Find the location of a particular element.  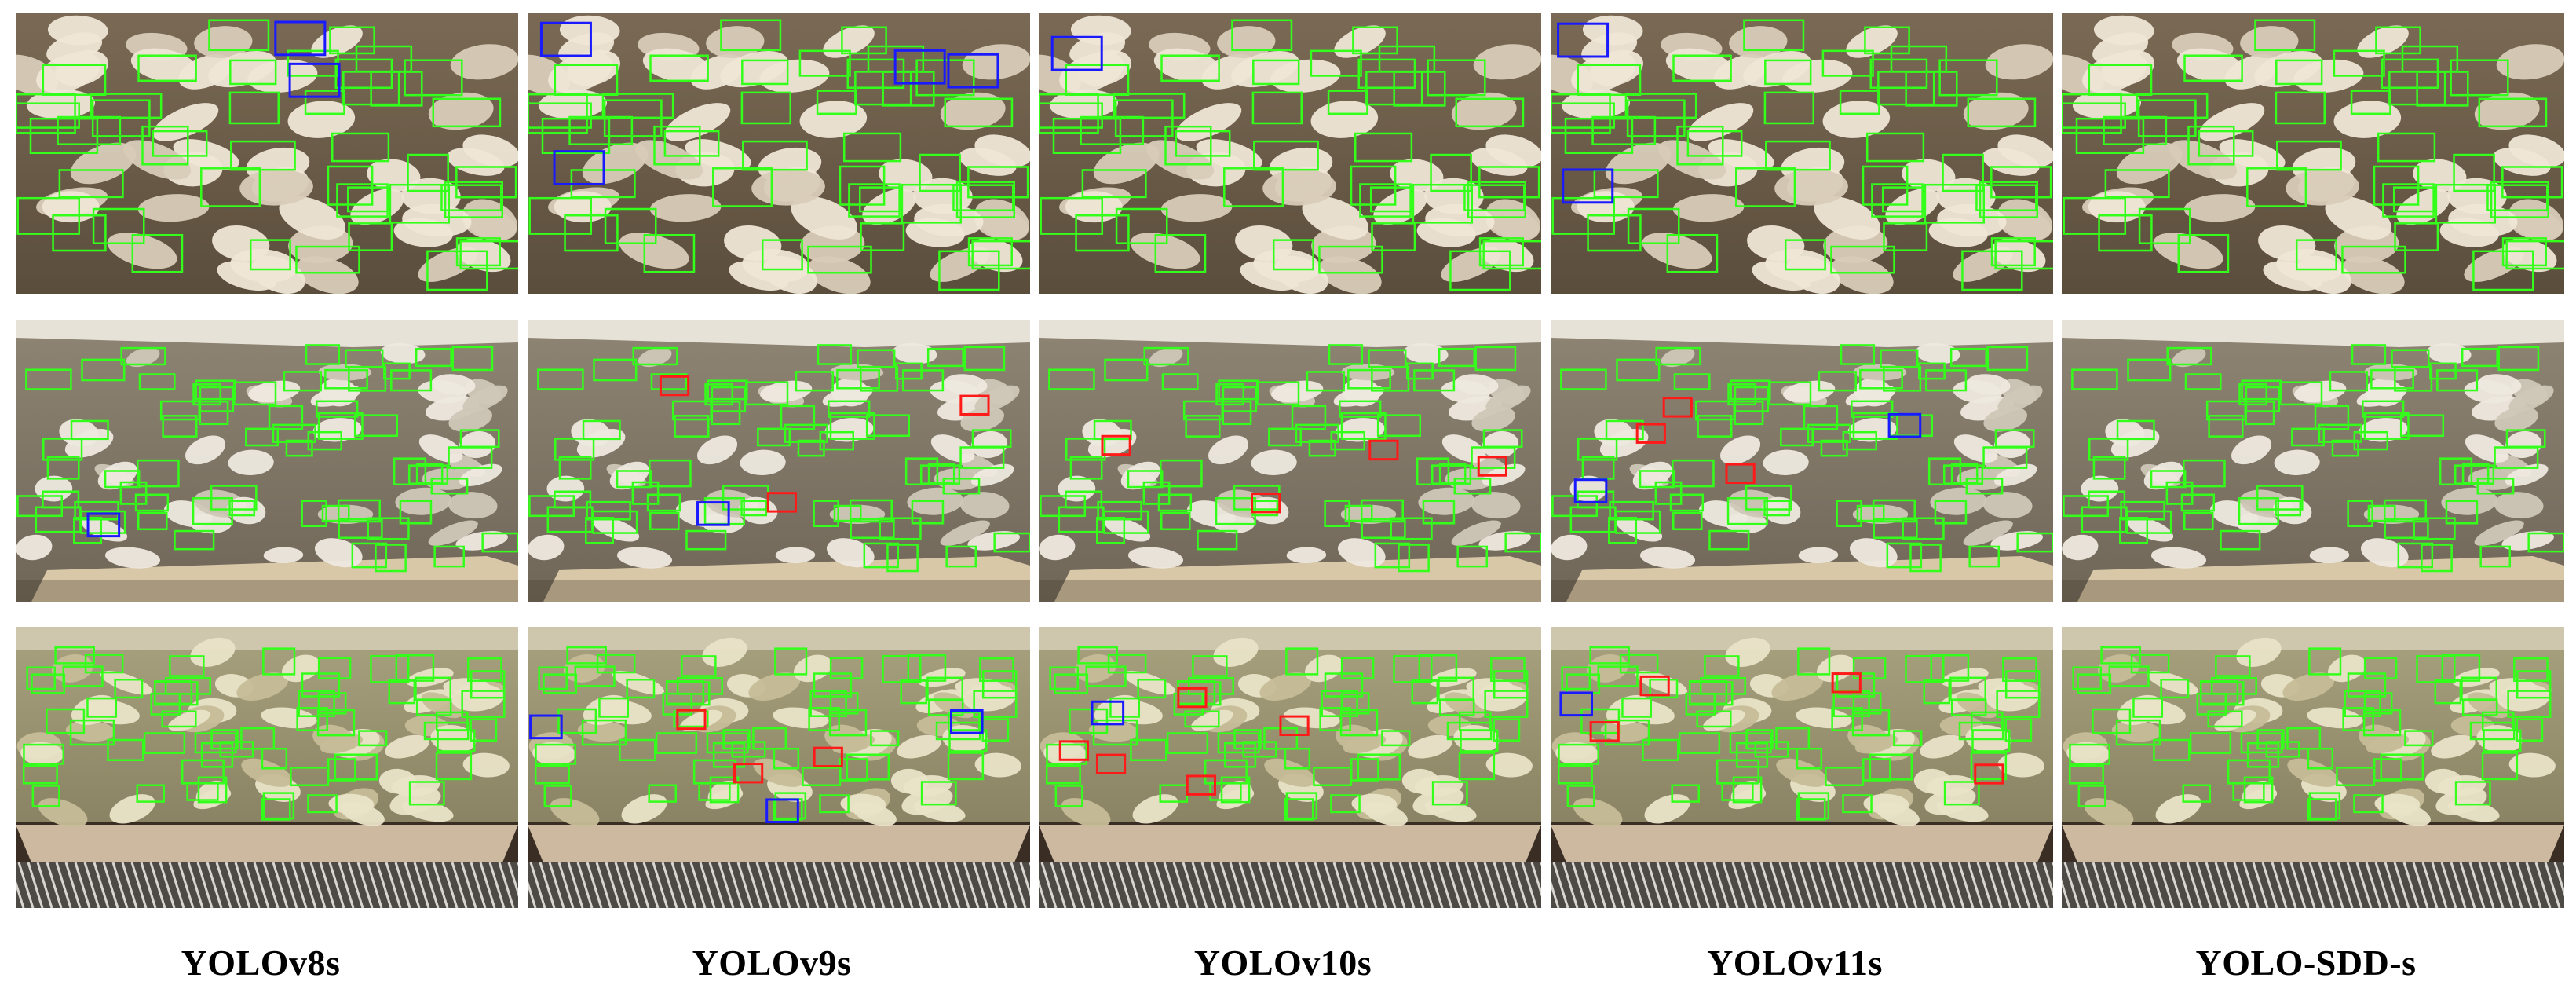

detection-panel-dense-chicken-flock-closeup-yolov8s is located at coordinates (267, 154).